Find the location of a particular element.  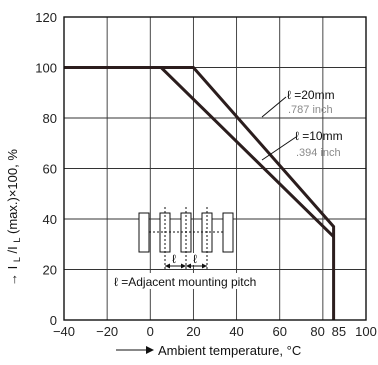

y-axis-title-sub1: L is located at coordinates (17, 259).